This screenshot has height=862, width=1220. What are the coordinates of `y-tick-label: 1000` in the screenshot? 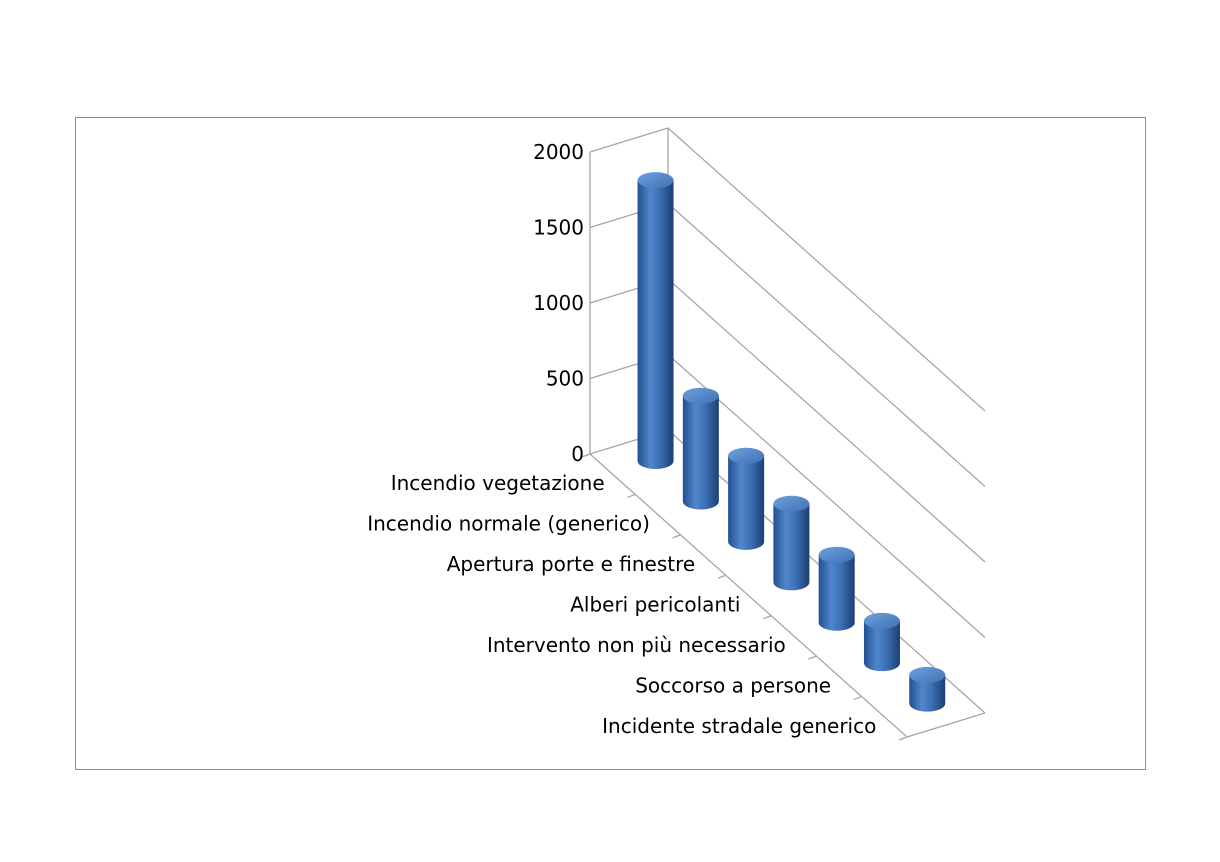 It's located at (558, 303).